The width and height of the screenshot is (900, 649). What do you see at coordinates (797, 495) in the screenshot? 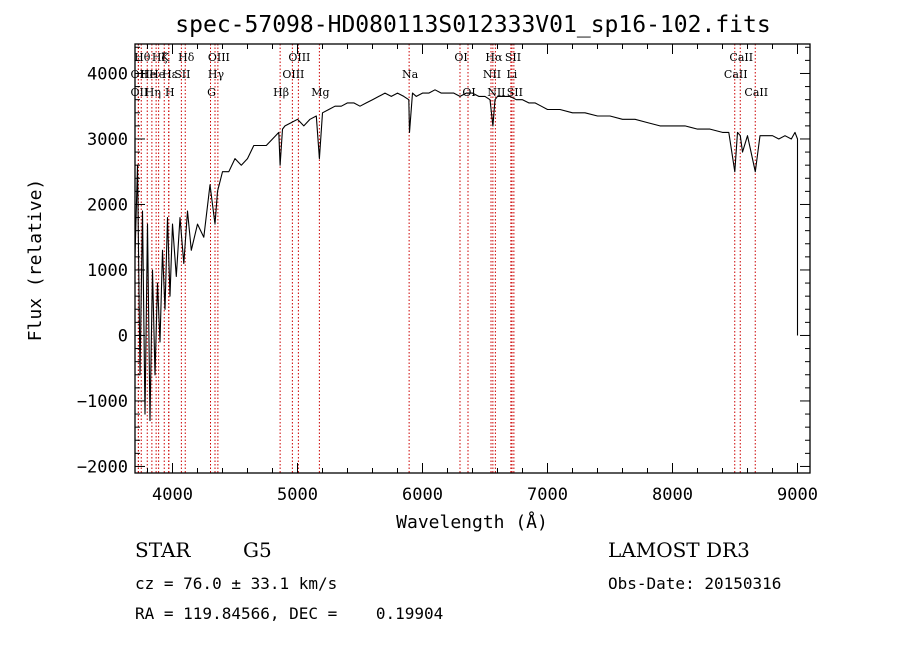
I see `x-tick-label-9000: 9000` at bounding box center [797, 495].